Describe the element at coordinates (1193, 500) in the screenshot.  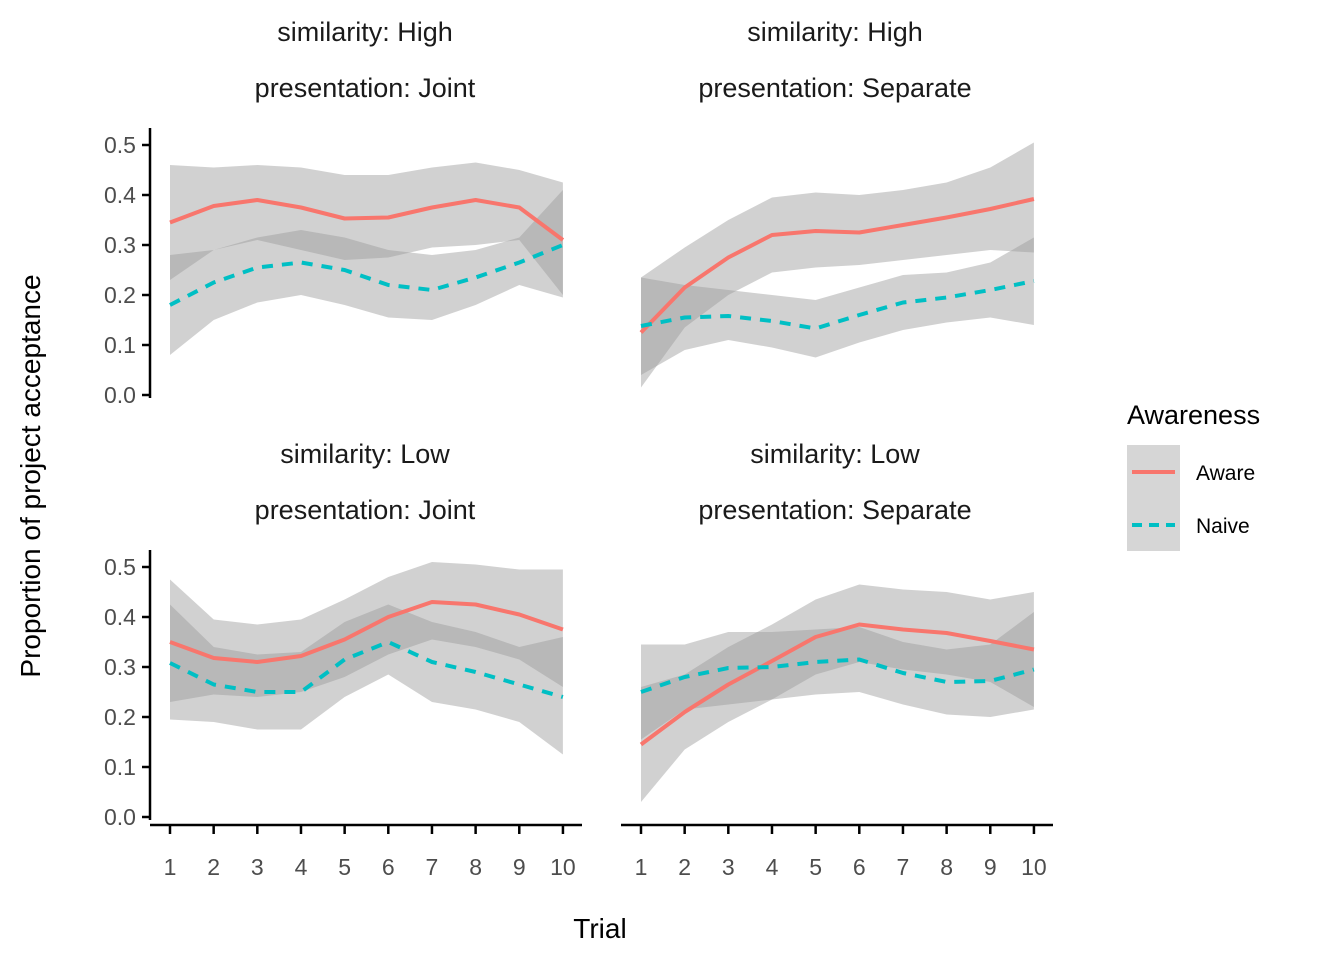
I see `legend-items: Aware Naive` at that location.